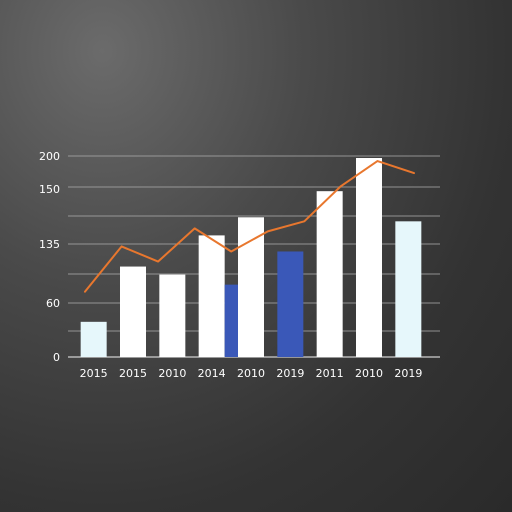 This screenshot has width=512, height=512. What do you see at coordinates (53, 303) in the screenshot?
I see `y-tick-label: 60` at bounding box center [53, 303].